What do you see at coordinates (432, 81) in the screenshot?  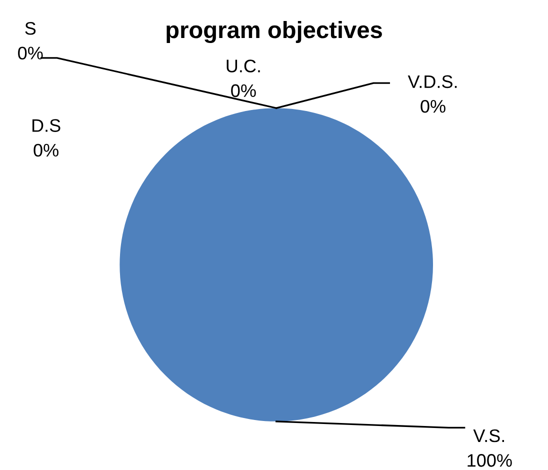 I see `category-label: V.D.S.` at bounding box center [432, 81].